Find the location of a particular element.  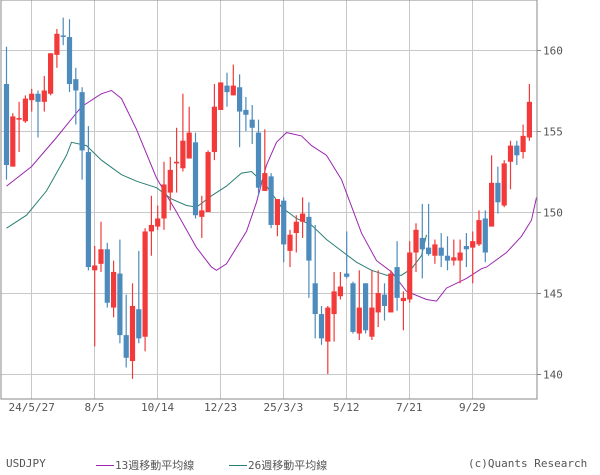

symbol-label: USDJPY is located at coordinates (26, 463).